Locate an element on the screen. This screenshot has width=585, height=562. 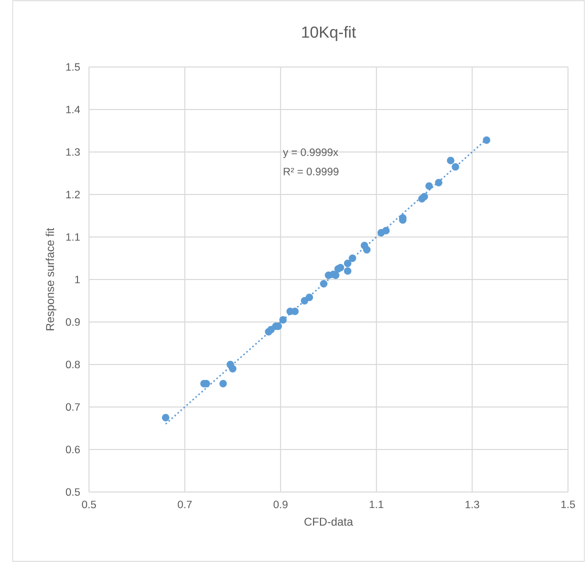
x-tick-label: 1.1 is located at coordinates (377, 504).